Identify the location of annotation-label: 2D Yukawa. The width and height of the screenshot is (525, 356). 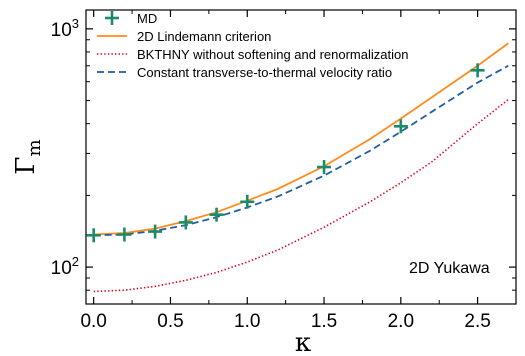
(449, 268).